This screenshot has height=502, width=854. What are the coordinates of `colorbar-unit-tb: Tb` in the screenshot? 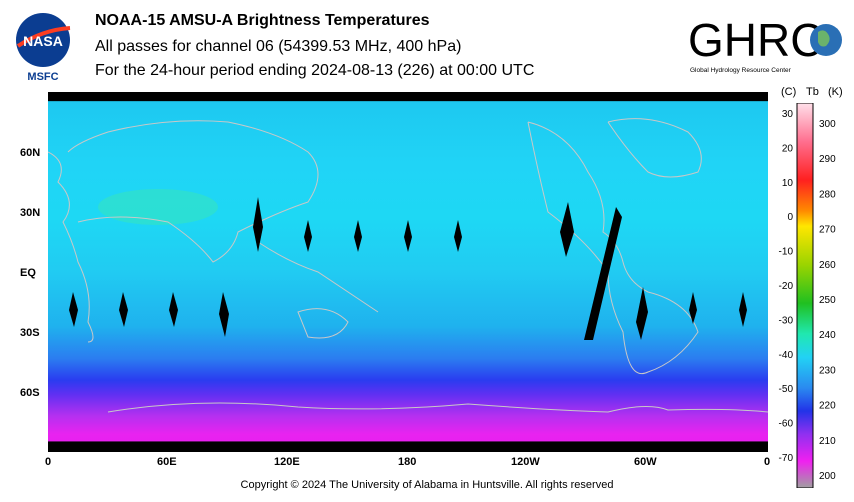 It's located at (812, 92).